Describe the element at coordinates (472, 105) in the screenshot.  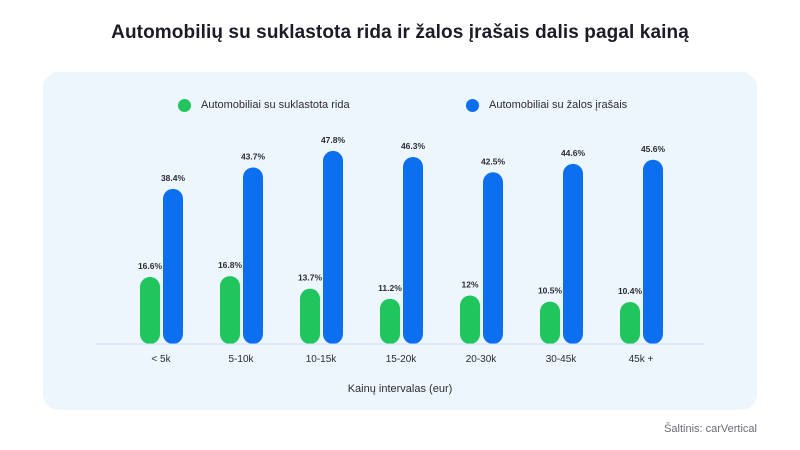
I see `legend-swatch-damage` at that location.